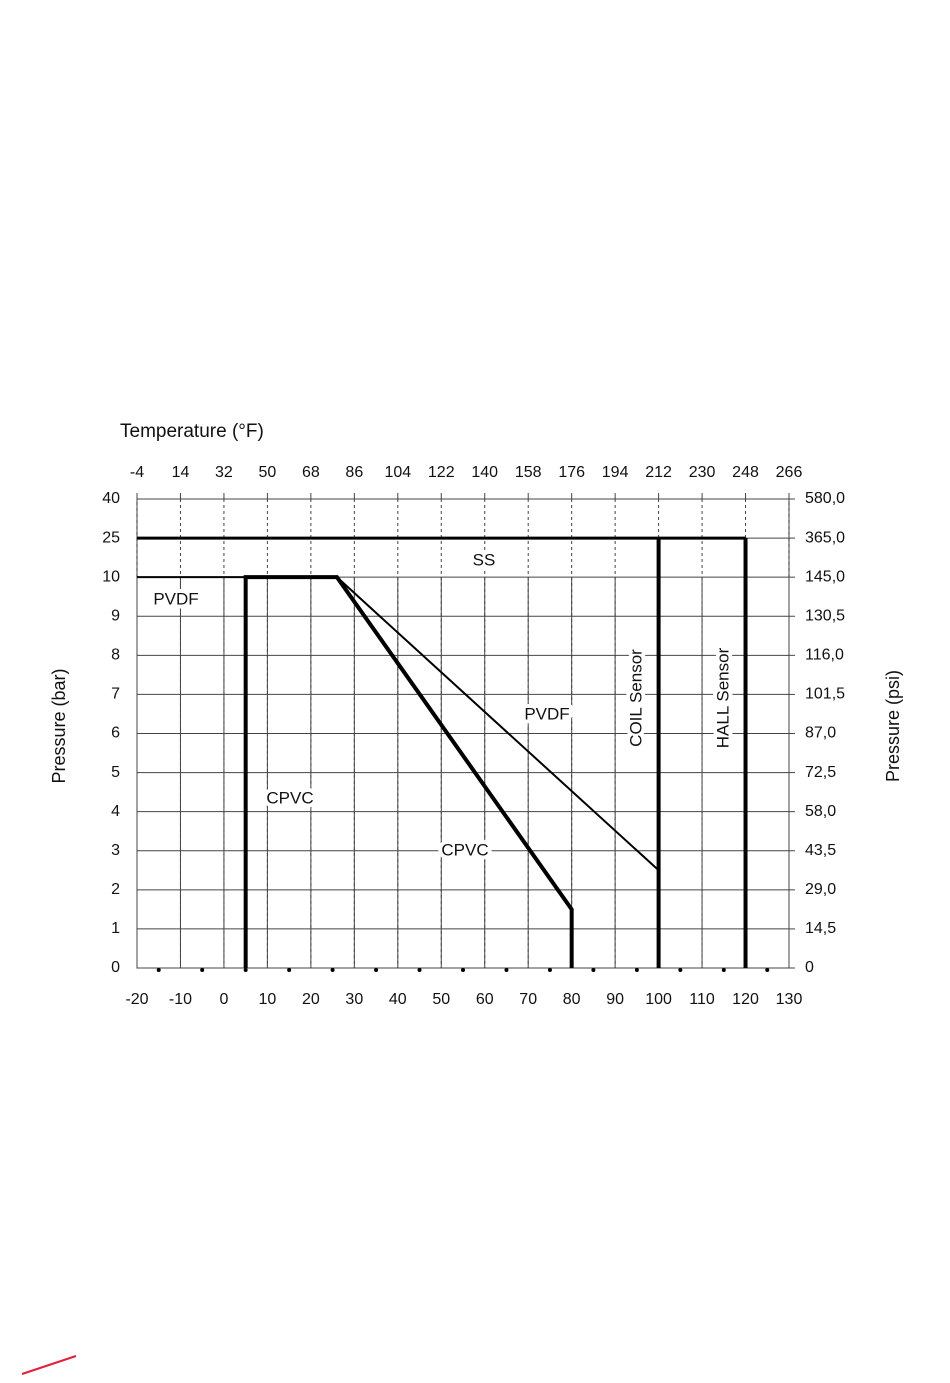 This screenshot has height=1383, width=950. I want to click on x2-tick-label: 176, so click(571, 472).